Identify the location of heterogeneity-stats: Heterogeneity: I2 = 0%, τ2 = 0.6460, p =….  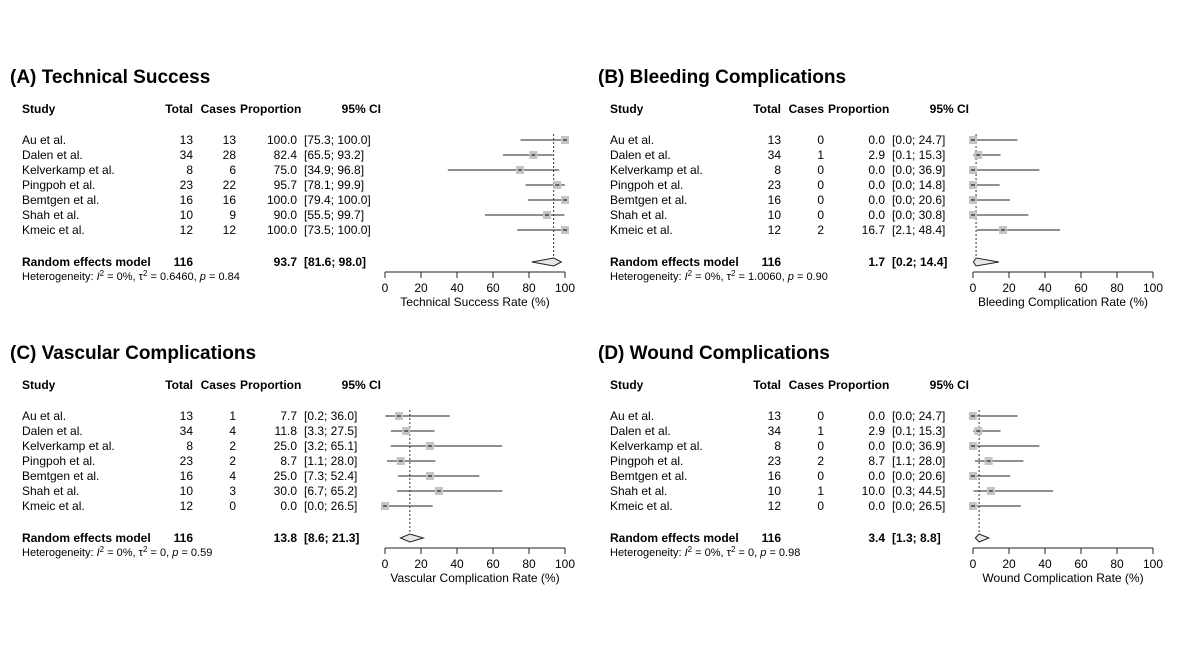
(131, 276).